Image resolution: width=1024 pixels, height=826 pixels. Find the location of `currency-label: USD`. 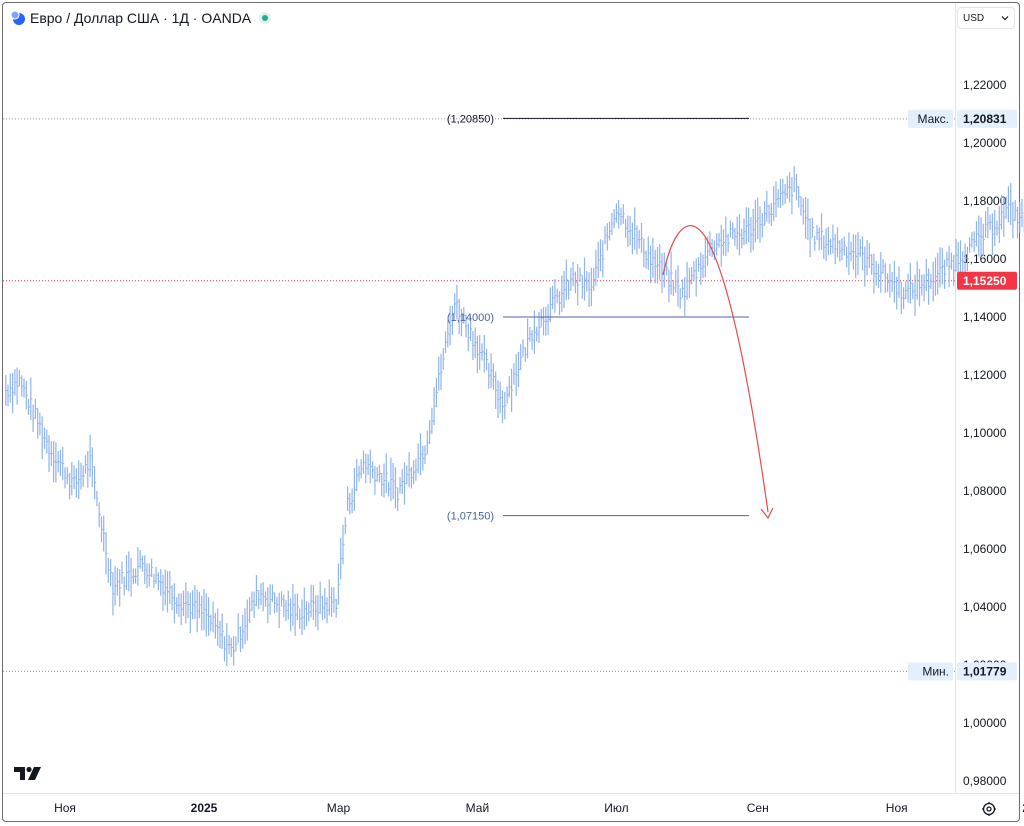

currency-label: USD is located at coordinates (974, 18).